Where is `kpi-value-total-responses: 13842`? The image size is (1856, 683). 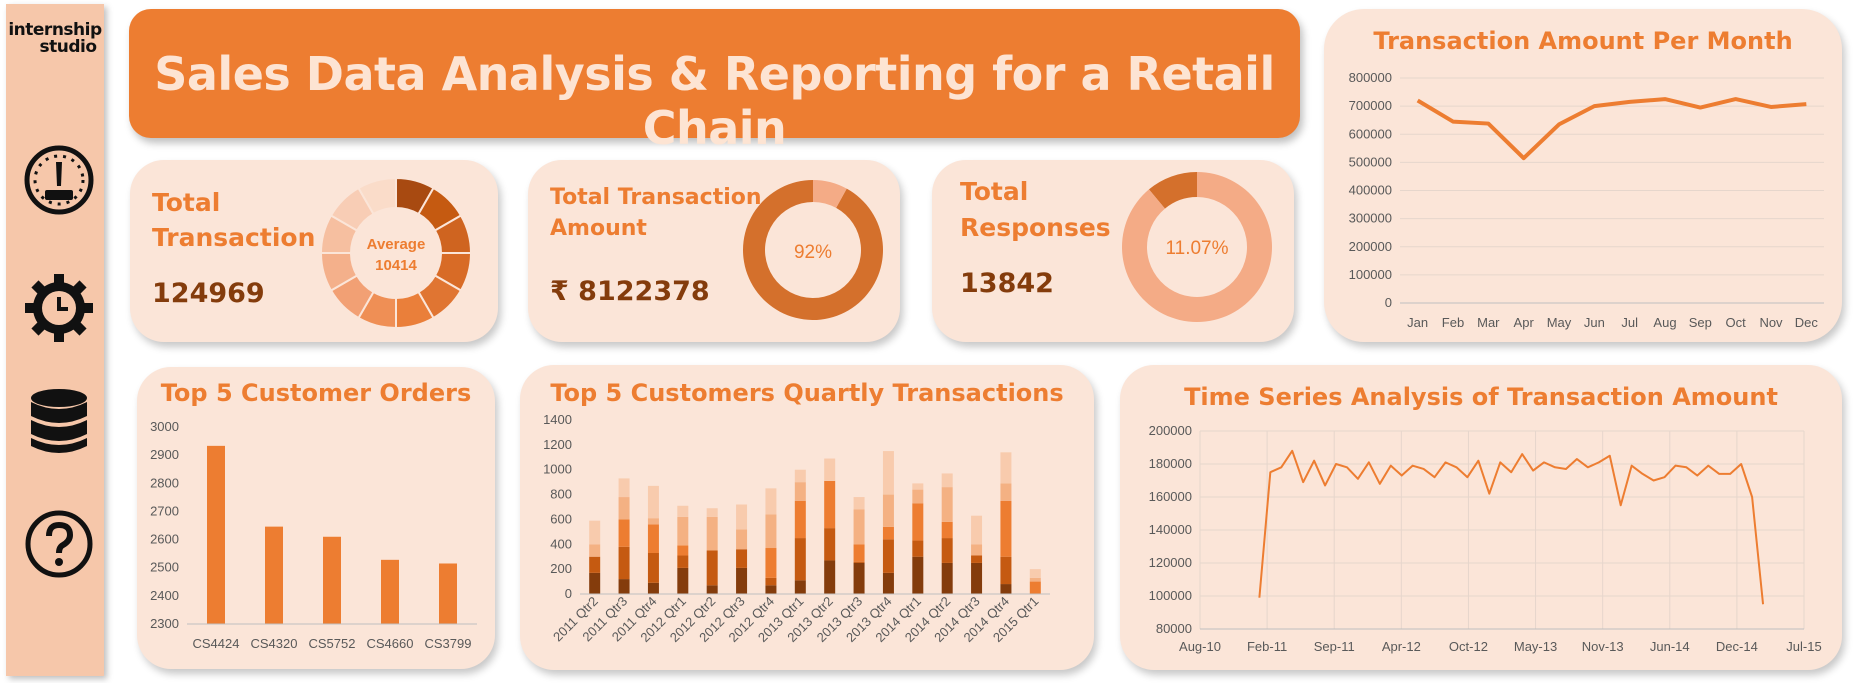
kpi-value-total-responses: 13842 is located at coordinates (1007, 283).